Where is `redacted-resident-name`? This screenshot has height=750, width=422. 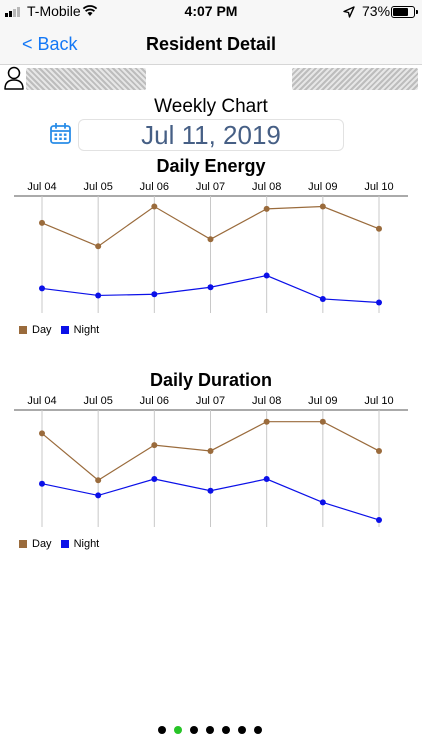 redacted-resident-name is located at coordinates (86, 79).